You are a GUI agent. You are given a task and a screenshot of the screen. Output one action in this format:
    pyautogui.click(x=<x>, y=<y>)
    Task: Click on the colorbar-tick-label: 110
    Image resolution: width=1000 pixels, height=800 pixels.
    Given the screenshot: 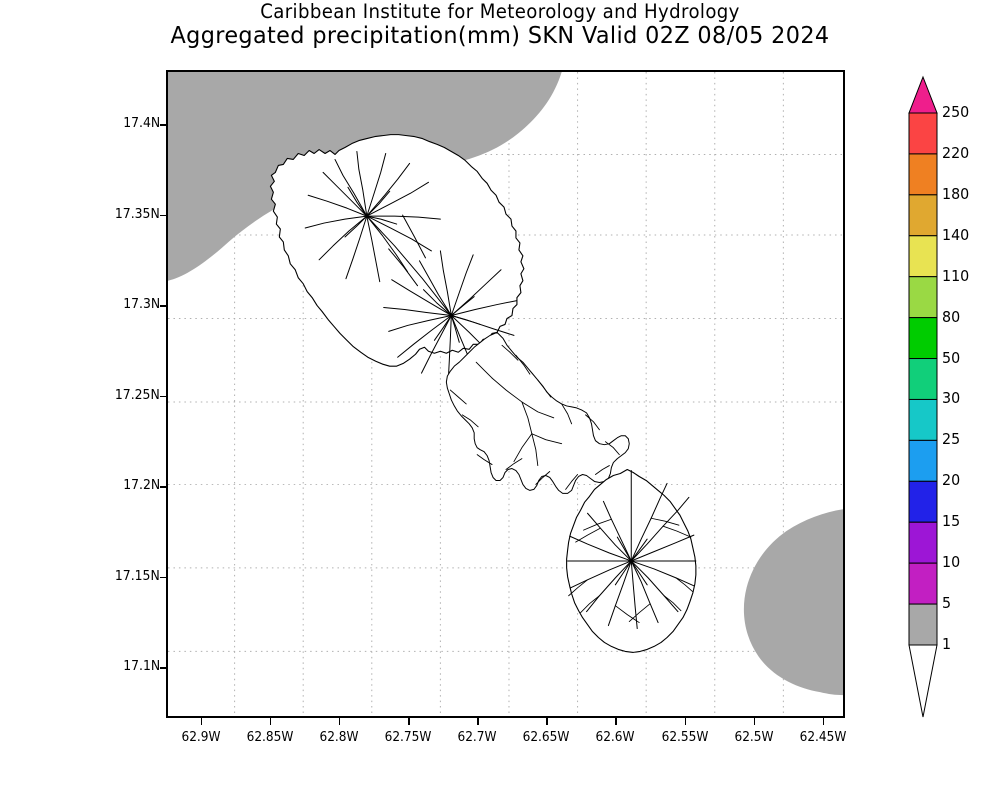 What is the action you would take?
    pyautogui.click(x=956, y=275)
    